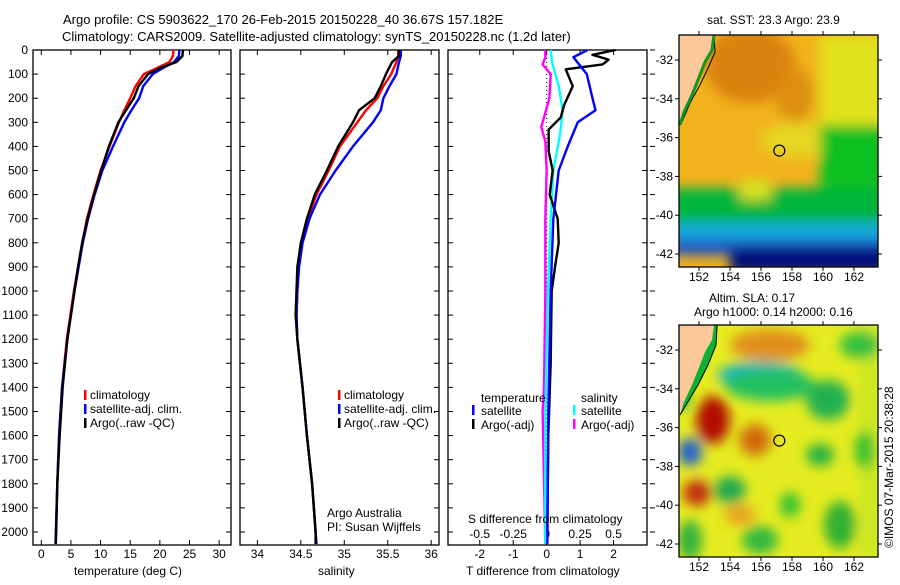 The height and width of the screenshot is (585, 900). Describe the element at coordinates (364, 513) in the screenshot. I see `annotation-argo-australia: Argo Australia` at that location.